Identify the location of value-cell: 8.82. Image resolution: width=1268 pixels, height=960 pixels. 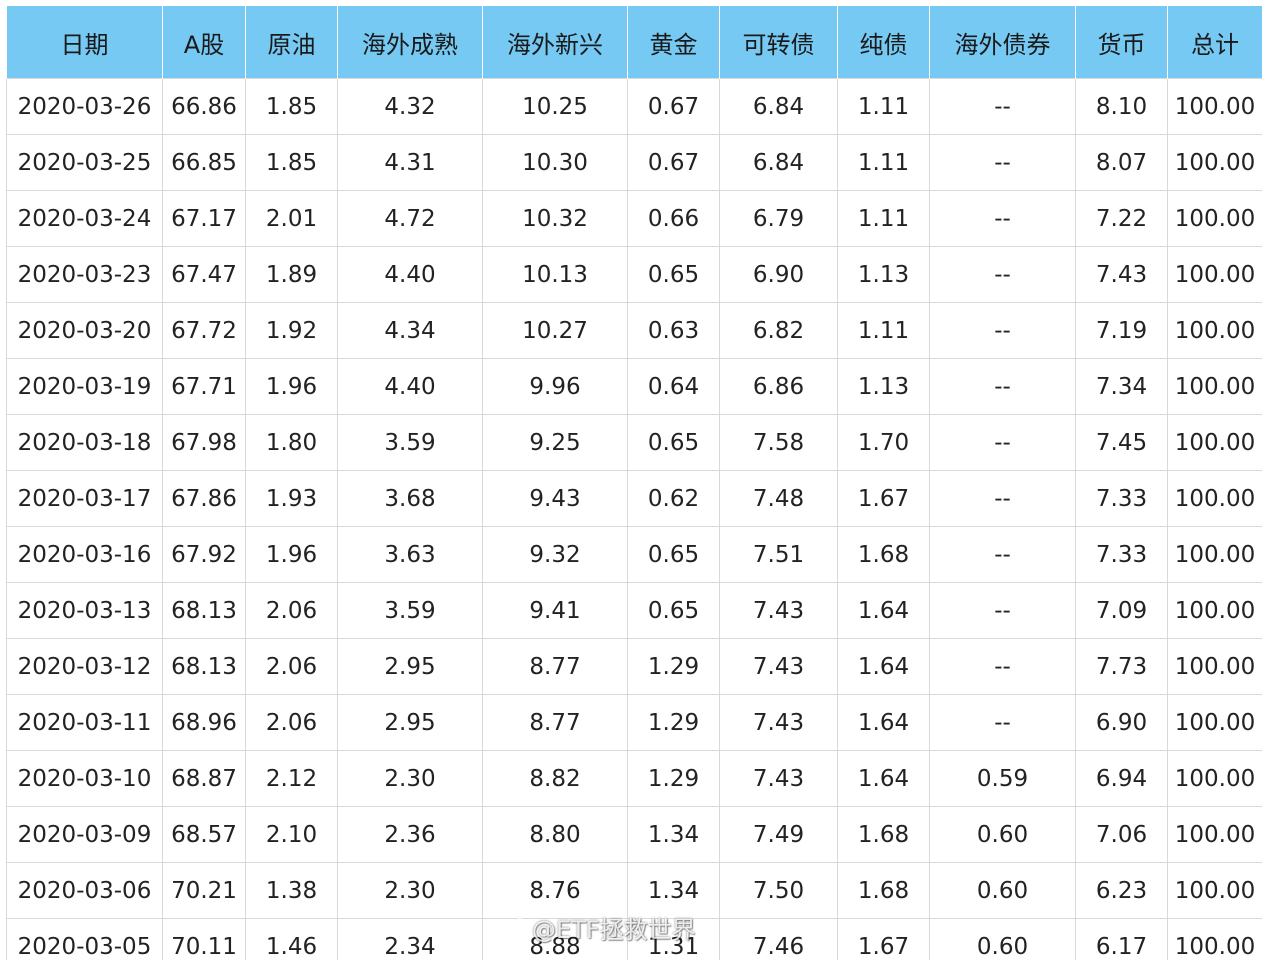
(555, 778).